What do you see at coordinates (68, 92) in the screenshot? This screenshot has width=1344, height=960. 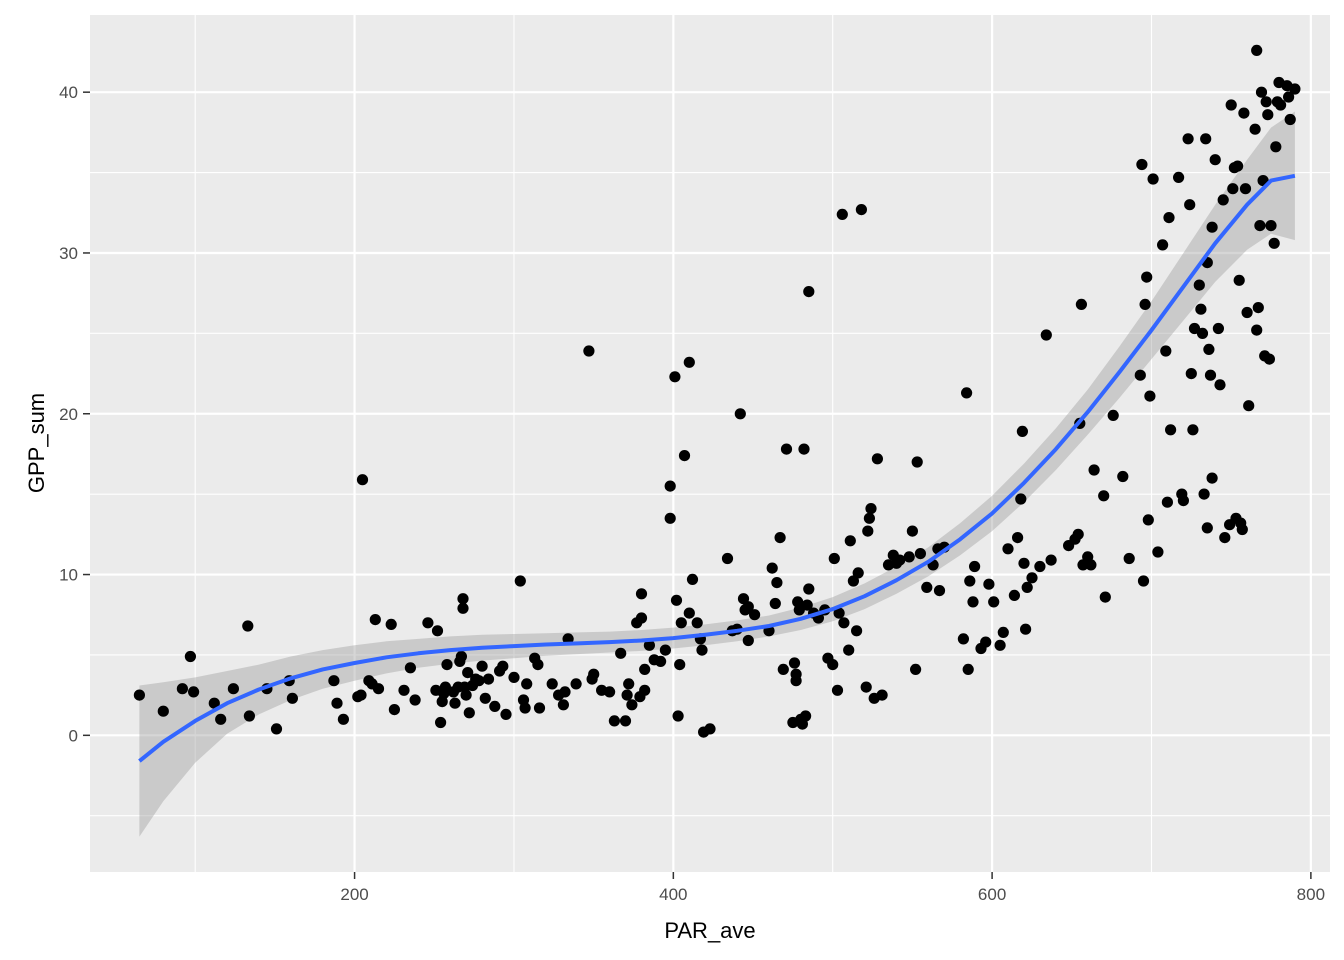 I see `y-tick-label: 40` at bounding box center [68, 92].